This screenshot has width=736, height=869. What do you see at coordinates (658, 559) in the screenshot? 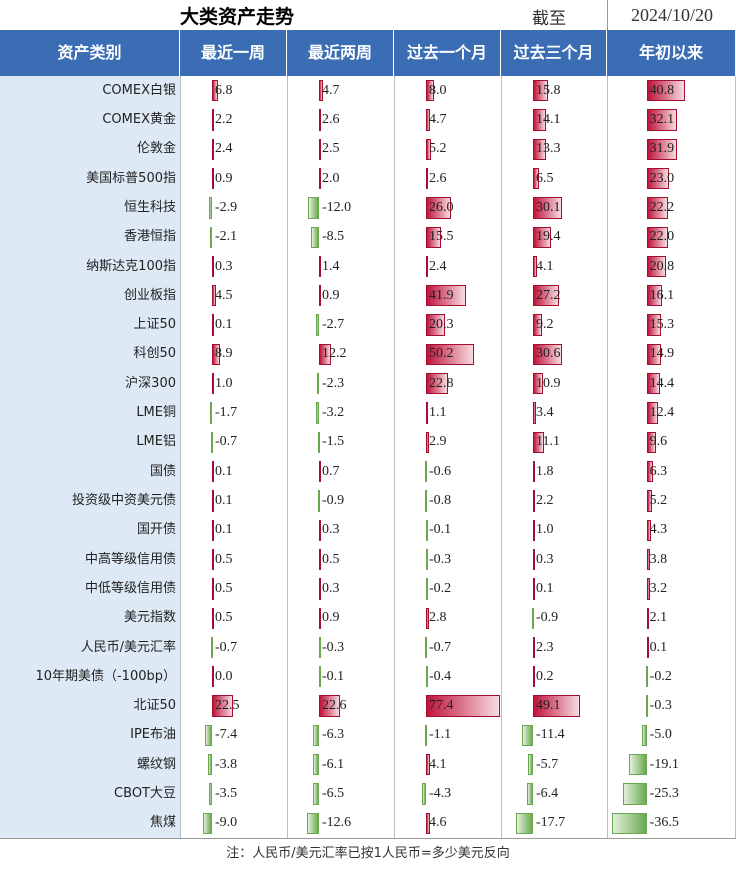
I see `cell-value: 3.8` at bounding box center [658, 559].